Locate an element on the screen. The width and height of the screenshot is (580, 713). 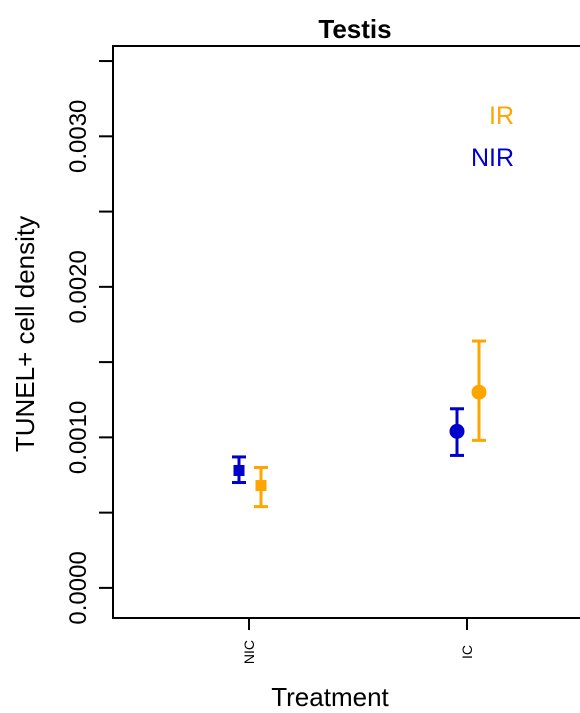
y-axis: 0.0000 0.0010 0.0020 0.0030 is located at coordinates (89, 342).